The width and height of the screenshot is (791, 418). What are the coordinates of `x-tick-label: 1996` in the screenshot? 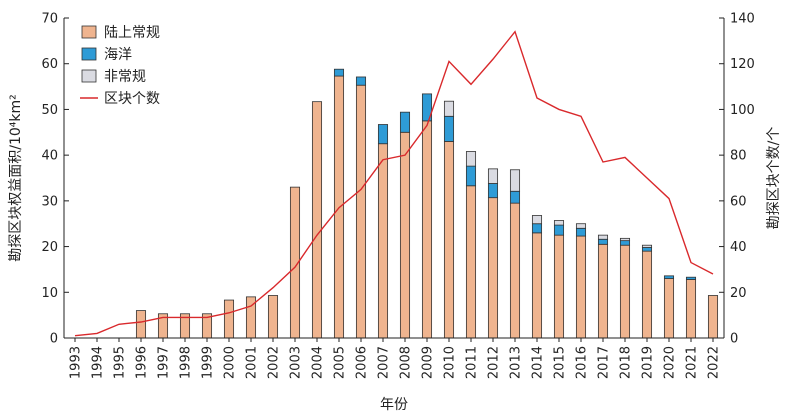 It's located at (142, 362).